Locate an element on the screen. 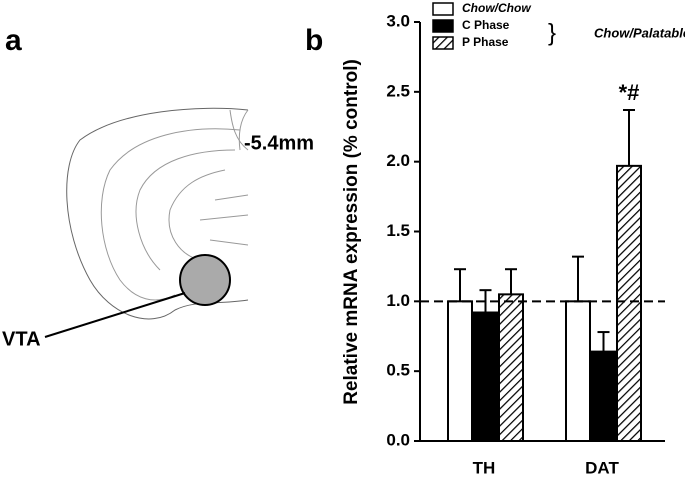 Image resolution: width=685 pixels, height=479 pixels. depth-label: -5.4mm is located at coordinates (279, 143).